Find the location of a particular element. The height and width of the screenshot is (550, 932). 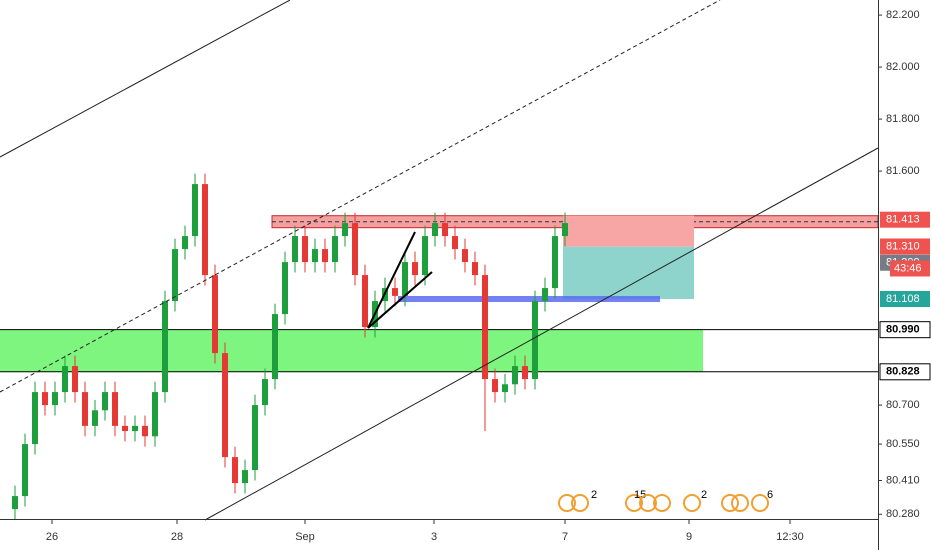

x-tick-label: 7 is located at coordinates (565, 537).